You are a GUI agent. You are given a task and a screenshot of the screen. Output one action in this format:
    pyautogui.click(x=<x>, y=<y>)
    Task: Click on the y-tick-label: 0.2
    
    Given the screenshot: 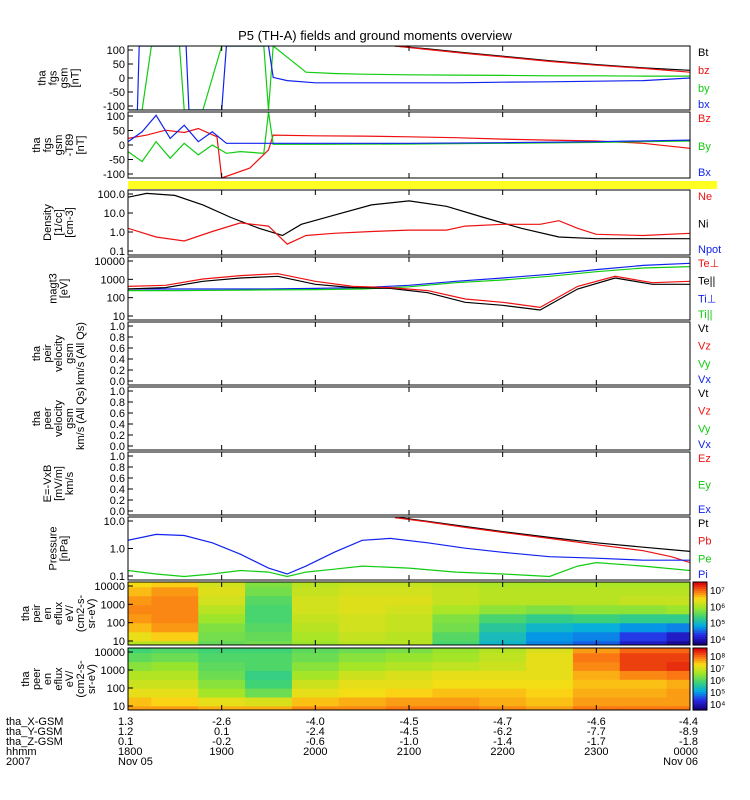 What is the action you would take?
    pyautogui.click(x=117, y=371)
    